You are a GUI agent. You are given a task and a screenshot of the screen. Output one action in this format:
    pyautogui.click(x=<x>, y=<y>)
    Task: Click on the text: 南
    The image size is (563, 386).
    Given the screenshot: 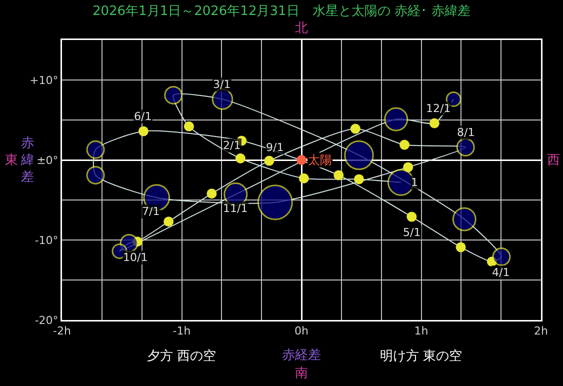 What is the action you would take?
    pyautogui.click(x=301, y=373)
    